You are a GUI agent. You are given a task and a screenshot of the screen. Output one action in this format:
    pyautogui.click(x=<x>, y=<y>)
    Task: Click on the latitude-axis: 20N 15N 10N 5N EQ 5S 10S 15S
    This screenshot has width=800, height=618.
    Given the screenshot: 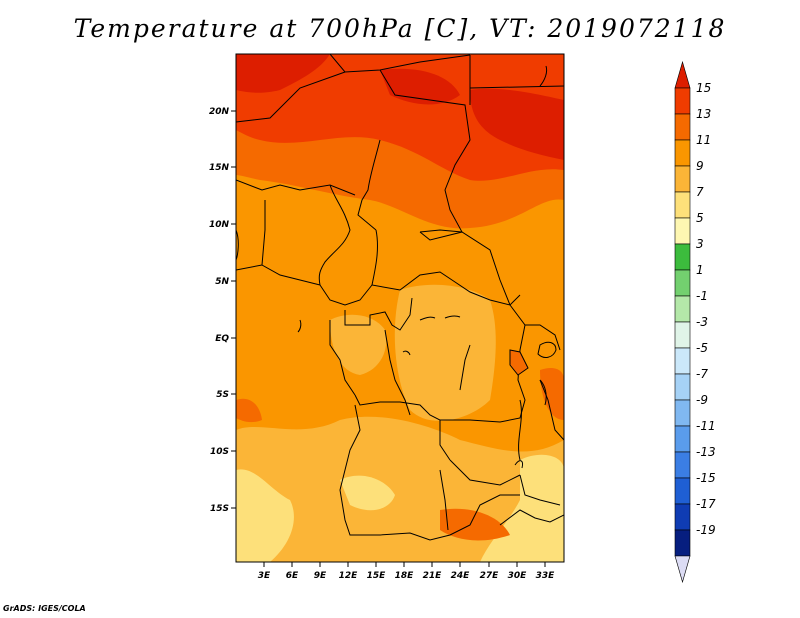 What is the action you would take?
    pyautogui.click(x=222, y=310)
    